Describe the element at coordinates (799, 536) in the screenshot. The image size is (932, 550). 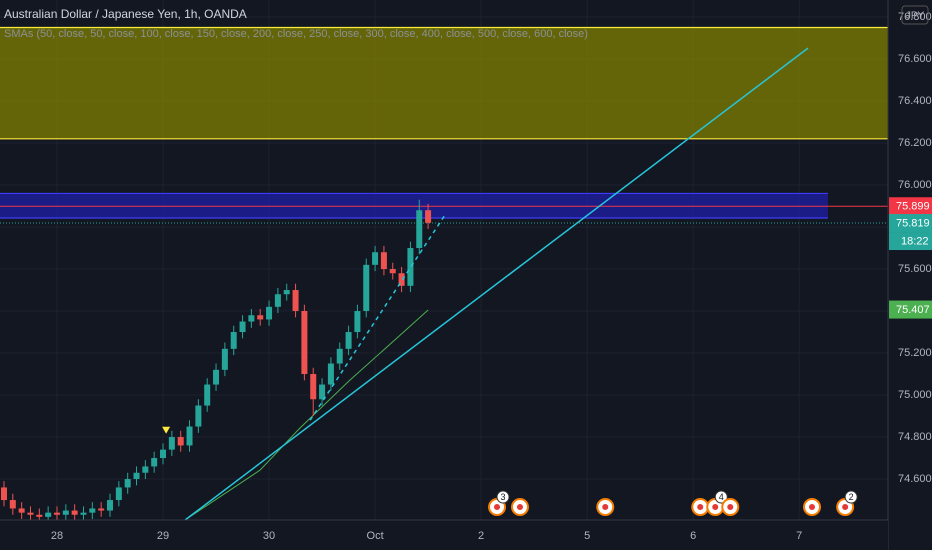
I see `x-tick-label: 7` at that location.